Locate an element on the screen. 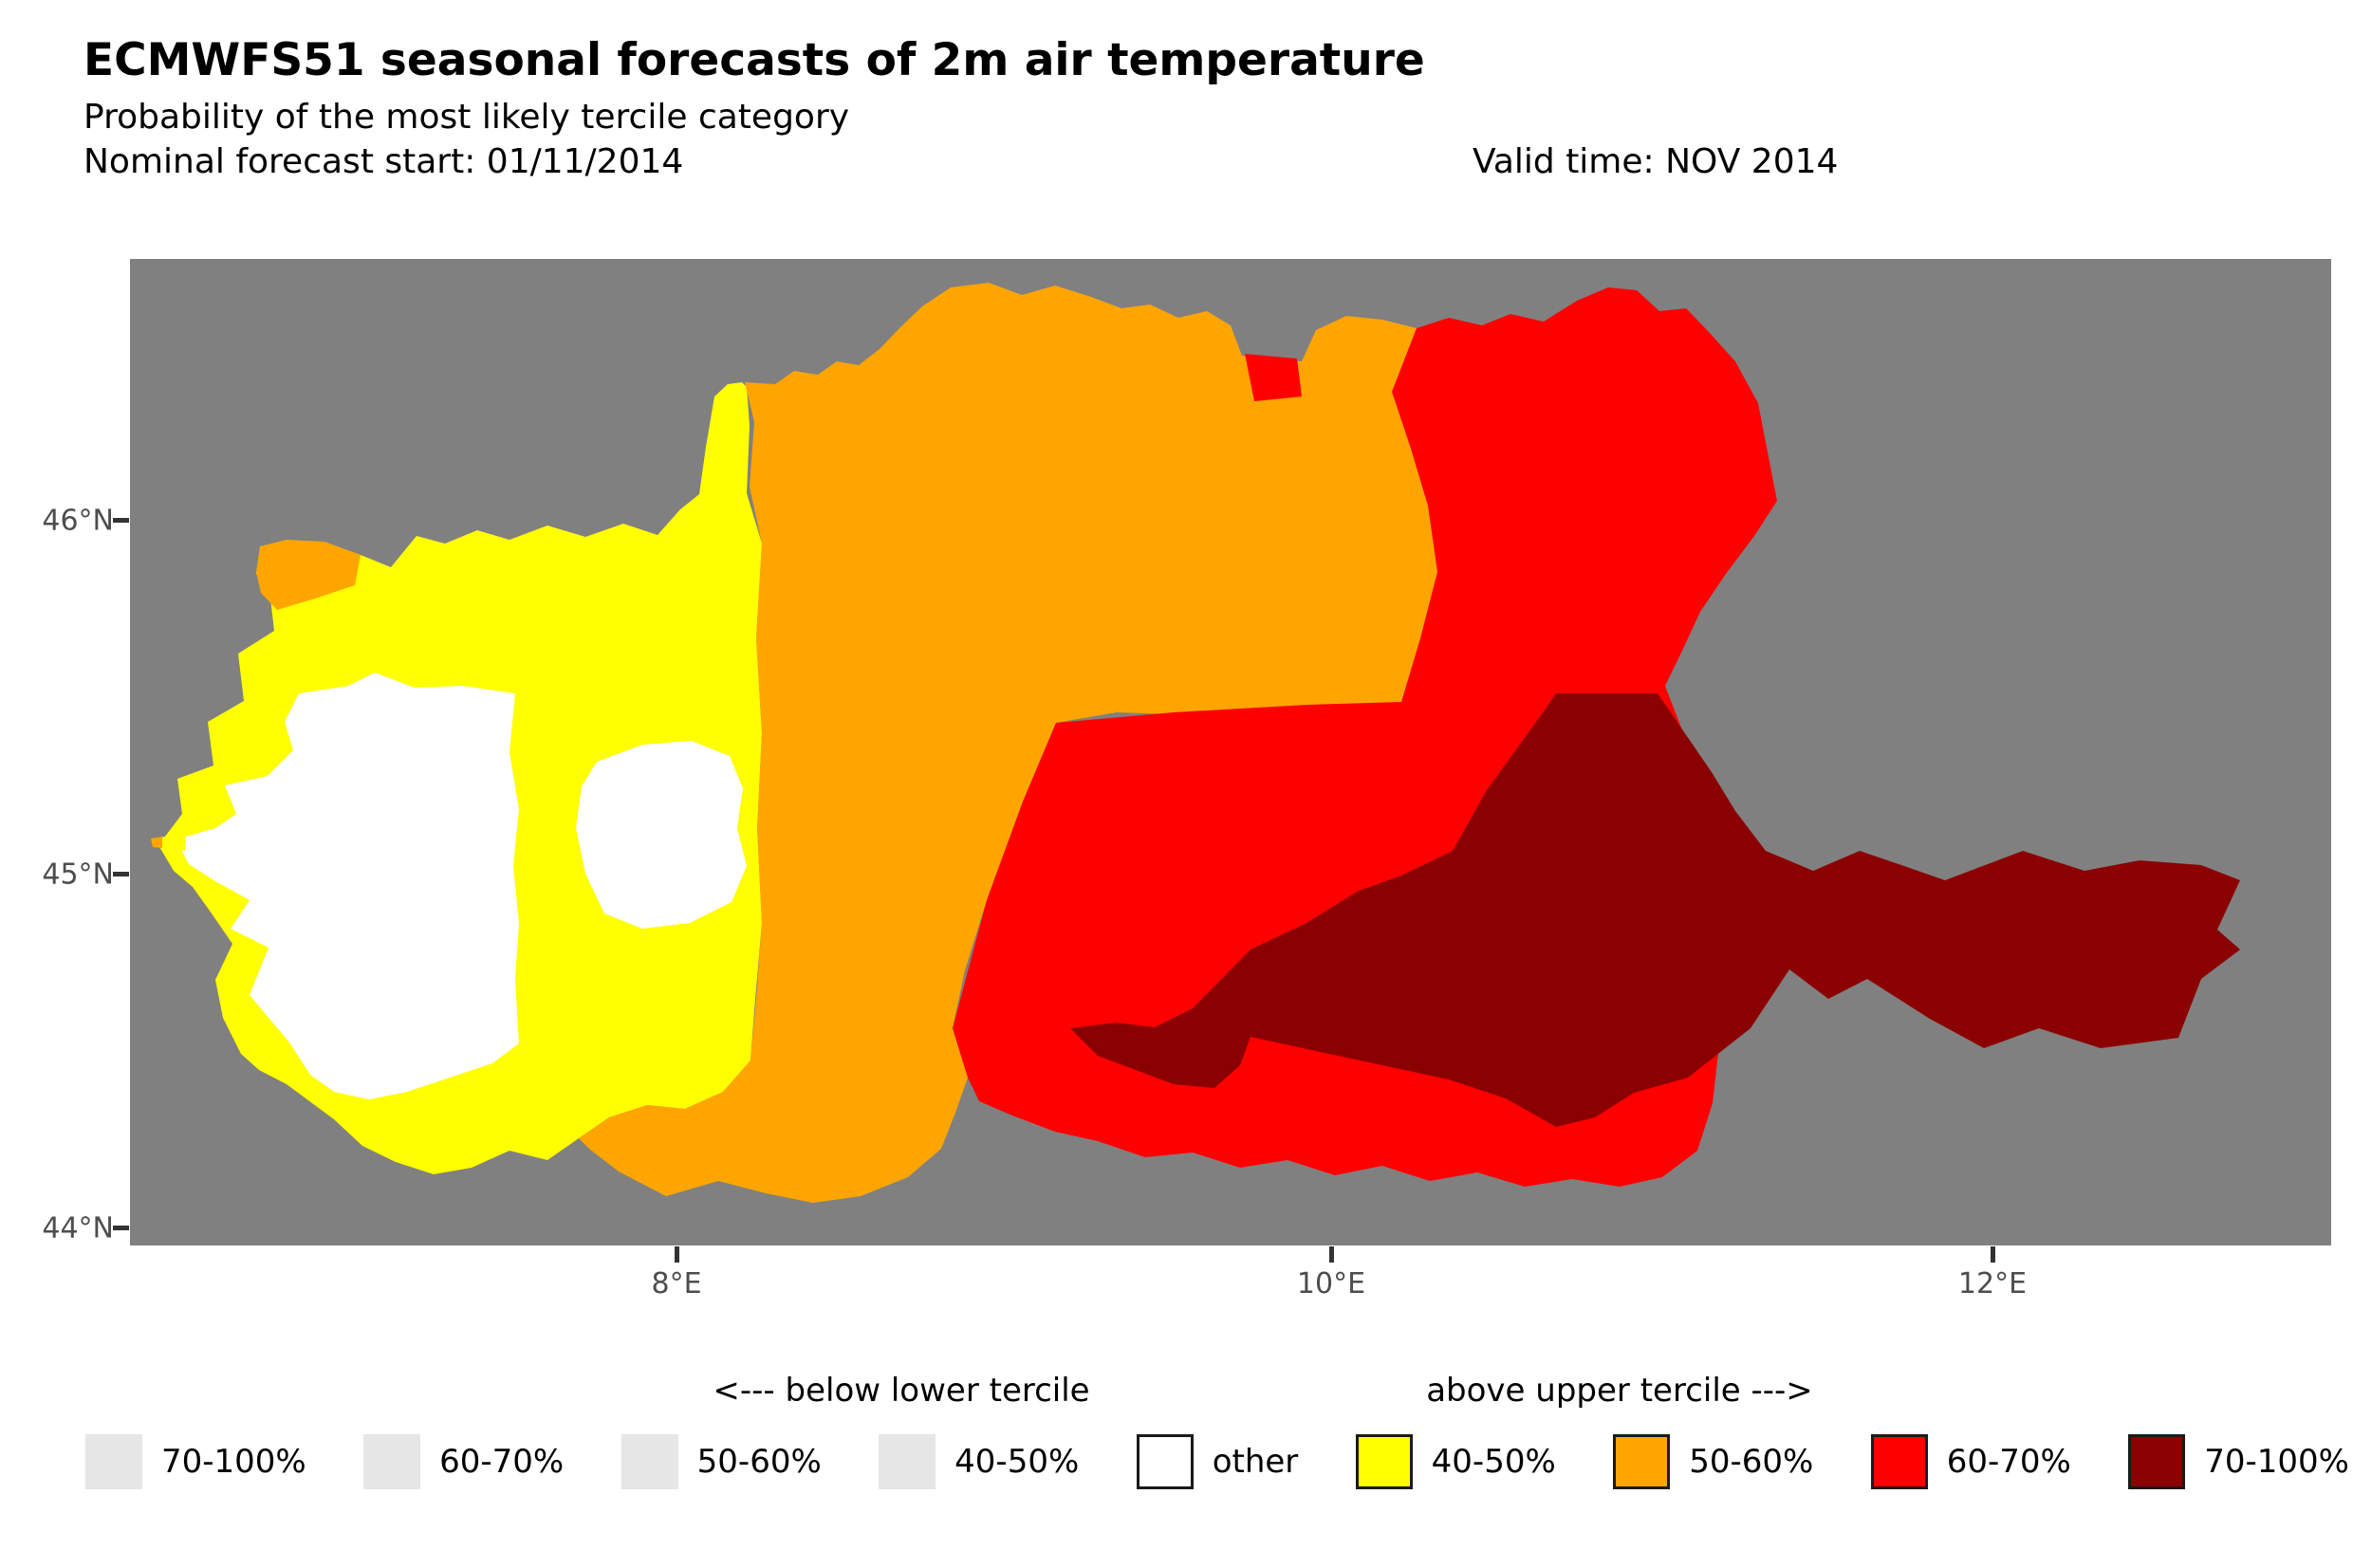 The height and width of the screenshot is (1568, 2353). valid-time-label: Valid time: NOV 2014 is located at coordinates (1656, 162).